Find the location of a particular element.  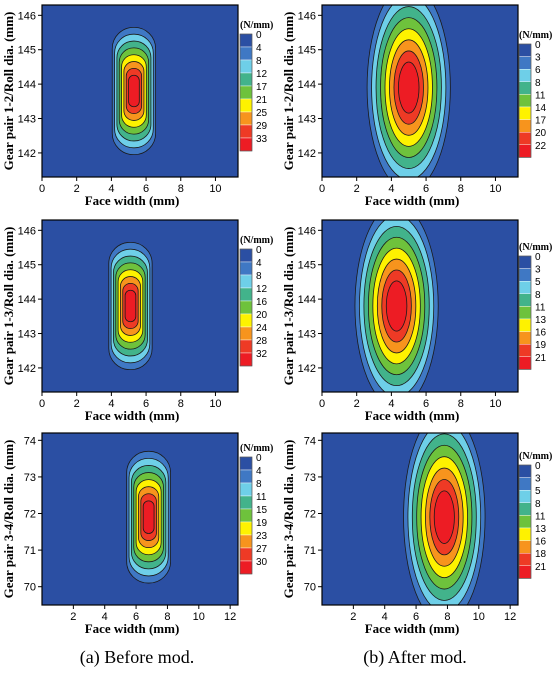

legend-level-label: 29 is located at coordinates (262, 126).